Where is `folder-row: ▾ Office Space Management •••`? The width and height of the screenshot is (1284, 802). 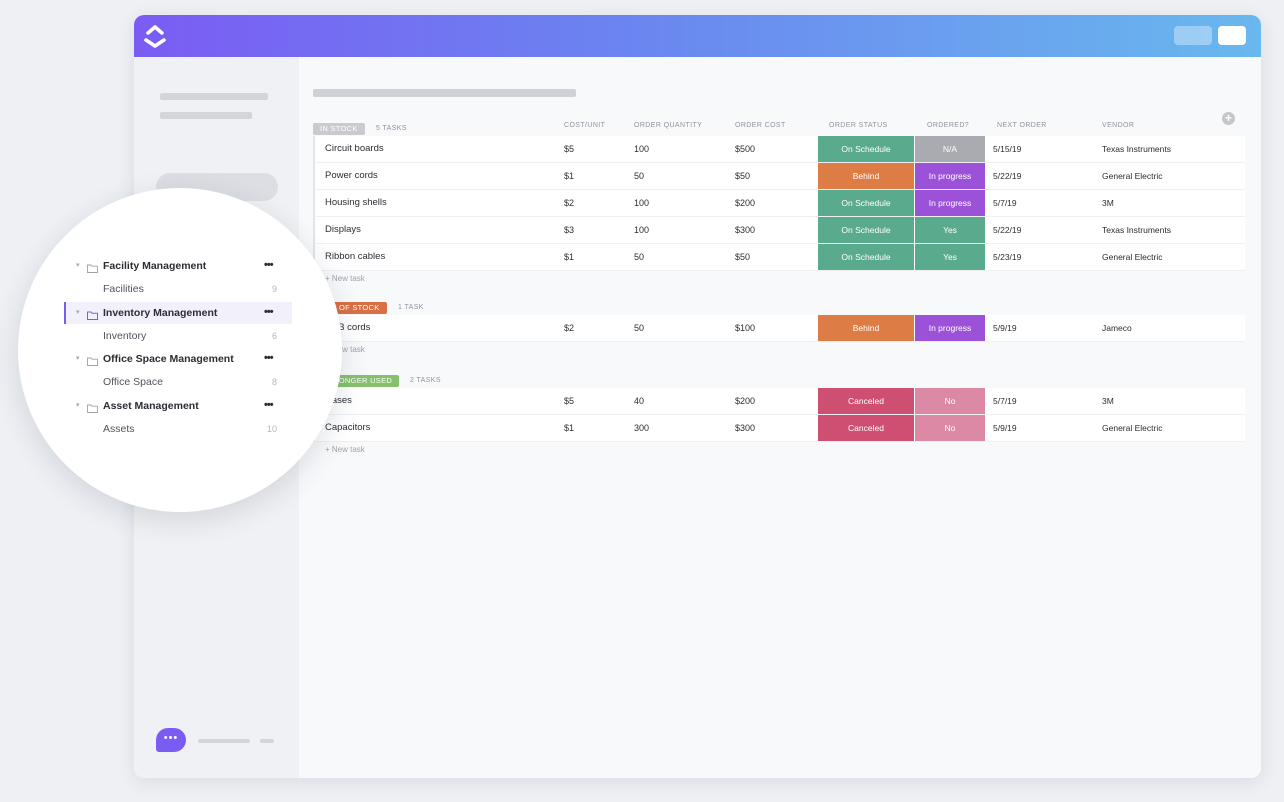
folder-row: ▾ Office Space Management ••• is located at coordinates (180, 359).